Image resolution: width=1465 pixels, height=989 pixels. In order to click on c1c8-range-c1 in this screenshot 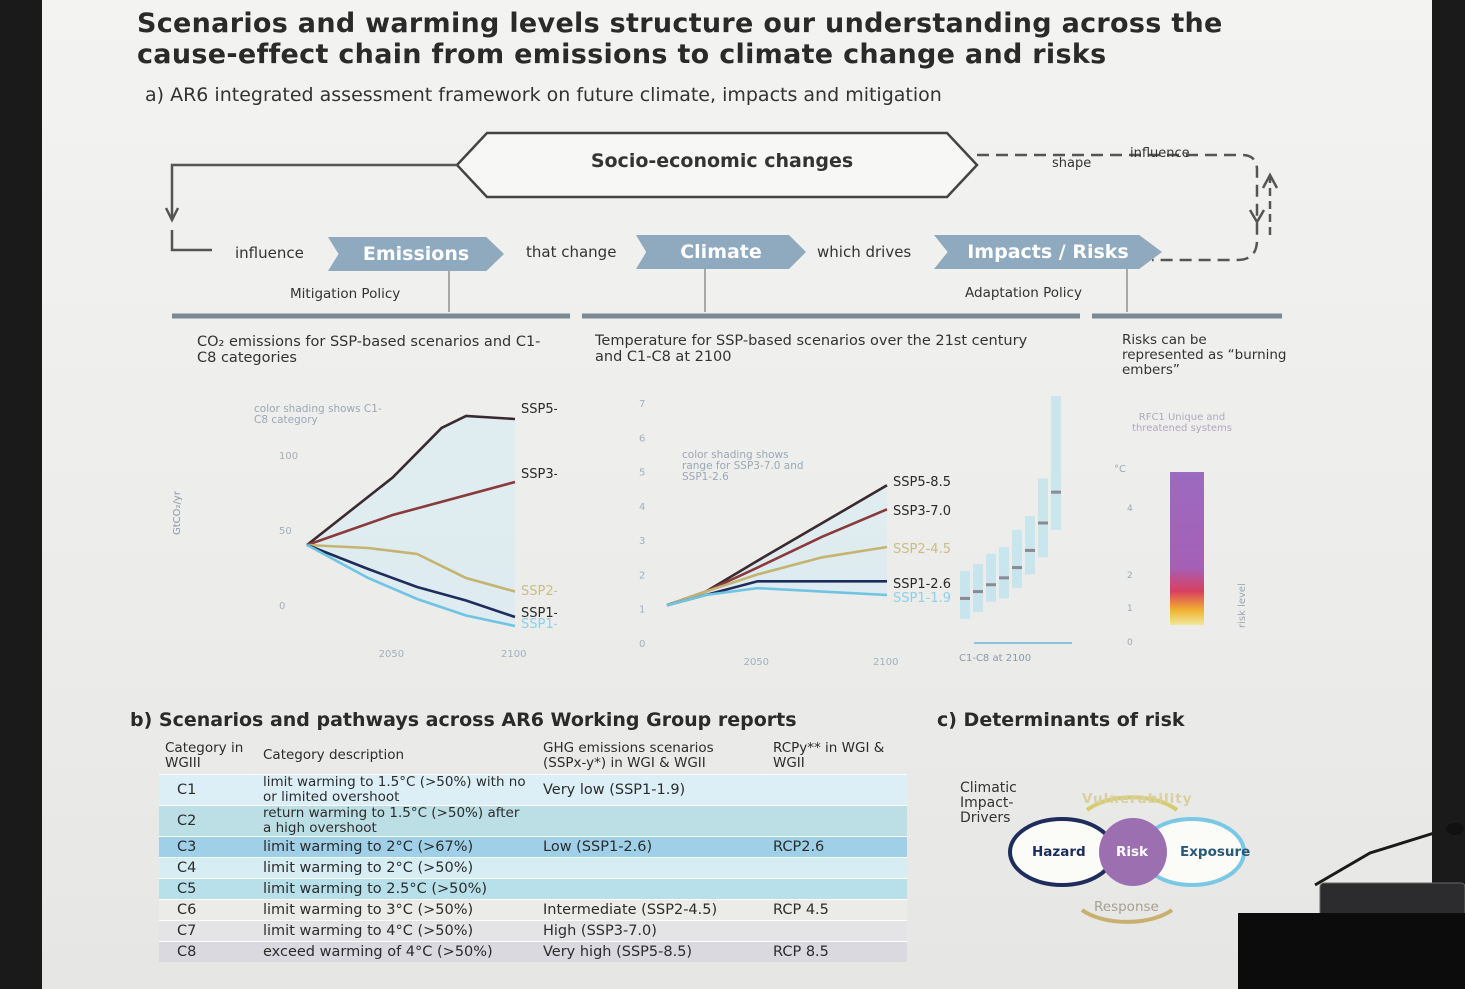, I will do `click(965, 595)`.